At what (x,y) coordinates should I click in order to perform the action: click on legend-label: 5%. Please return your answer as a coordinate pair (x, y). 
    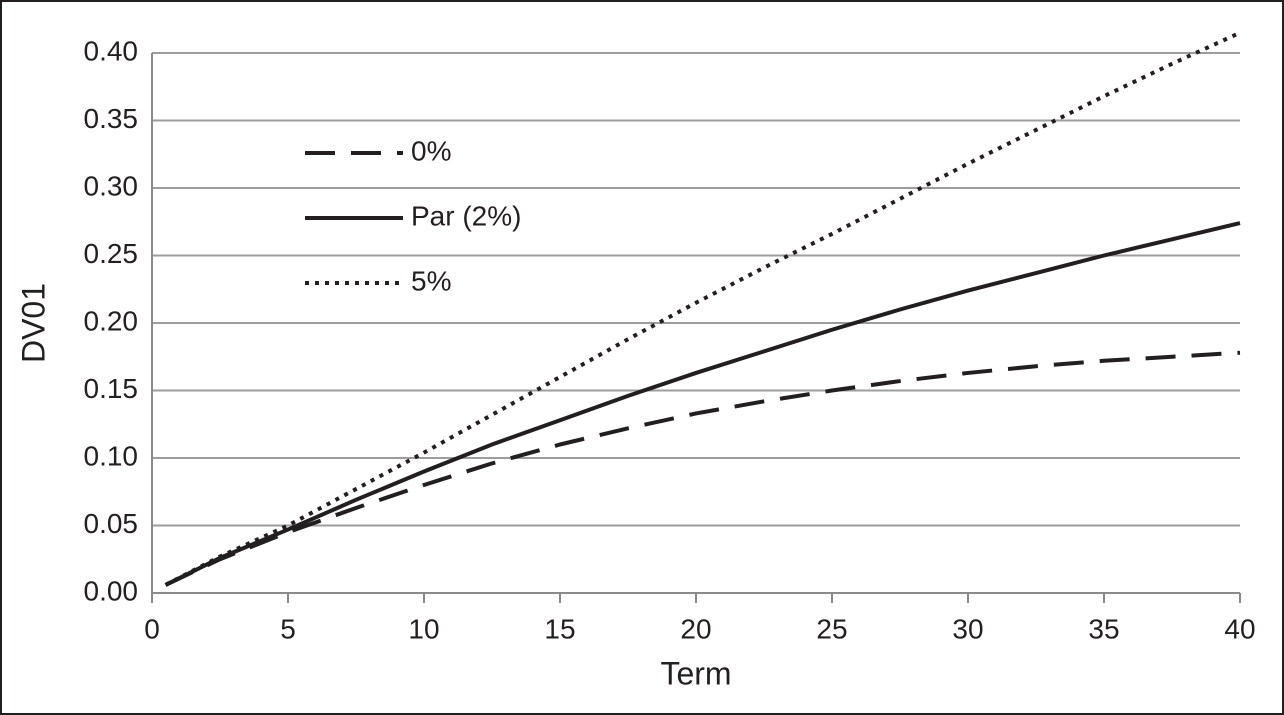
    Looking at the image, I should click on (431, 280).